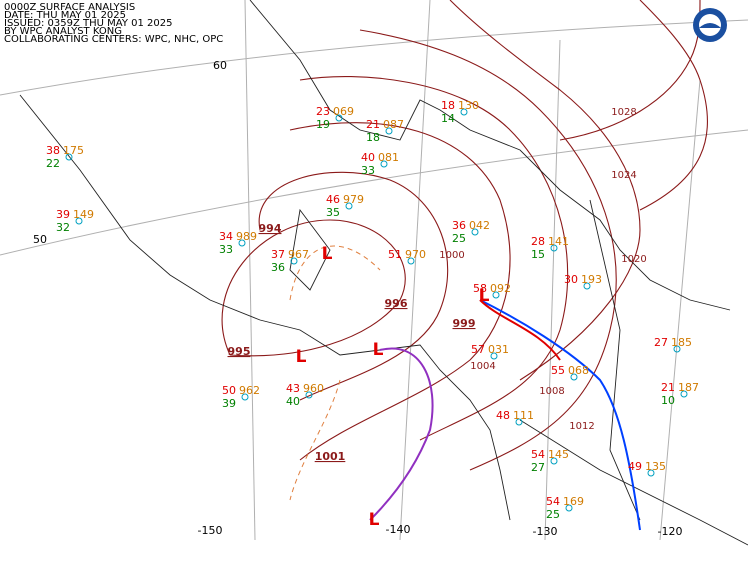  I want to click on pressure: 962, so click(249, 390).